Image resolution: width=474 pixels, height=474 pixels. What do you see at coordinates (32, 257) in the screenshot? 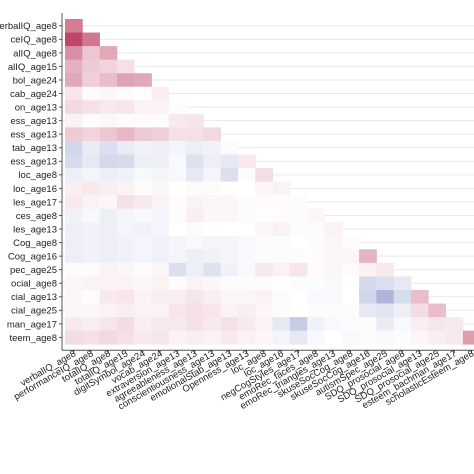
I see `y-tick-label: Cog_age16` at bounding box center [32, 257].